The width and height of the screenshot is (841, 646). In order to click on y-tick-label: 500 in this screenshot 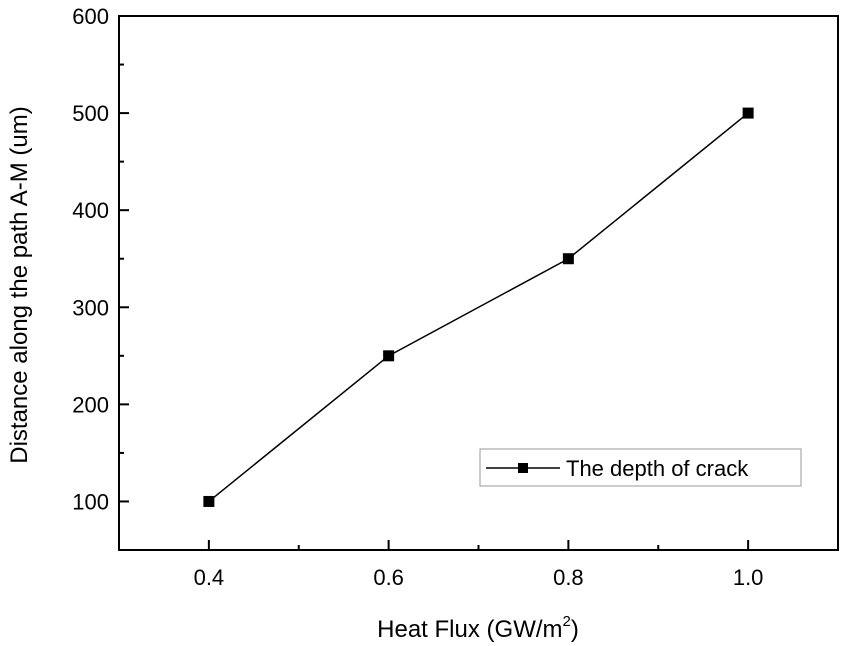, I will do `click(90, 113)`.